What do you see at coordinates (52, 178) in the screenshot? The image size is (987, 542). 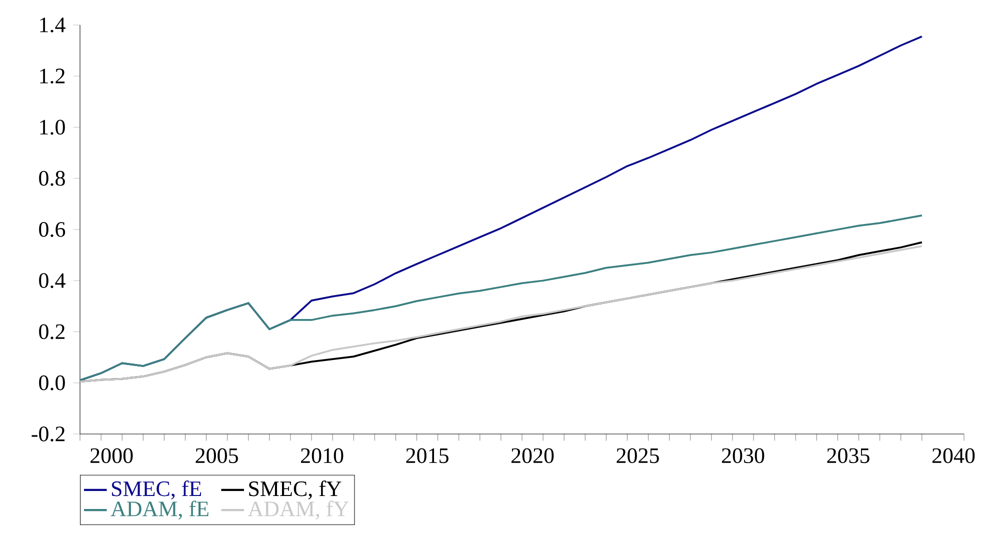 I see `y-tick-label: 0.8` at bounding box center [52, 178].